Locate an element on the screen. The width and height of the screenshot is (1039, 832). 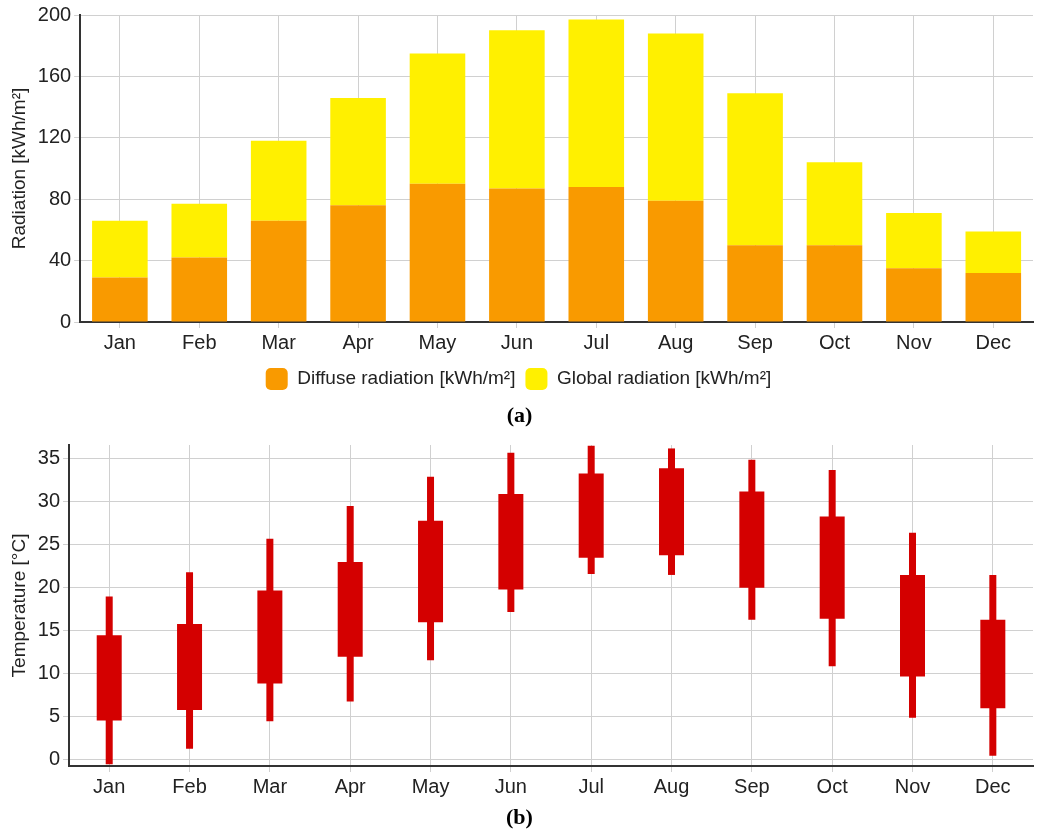
y-tick-label: 35 is located at coordinates (49, 457).